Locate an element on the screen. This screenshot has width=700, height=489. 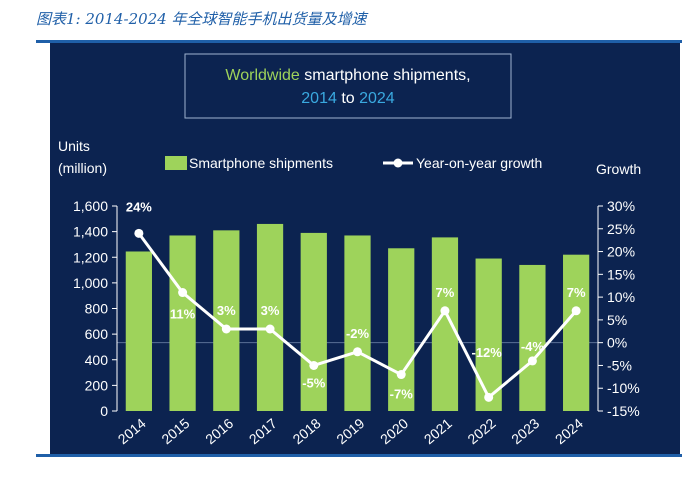
right-tick-label: 5% is located at coordinates (617, 320).